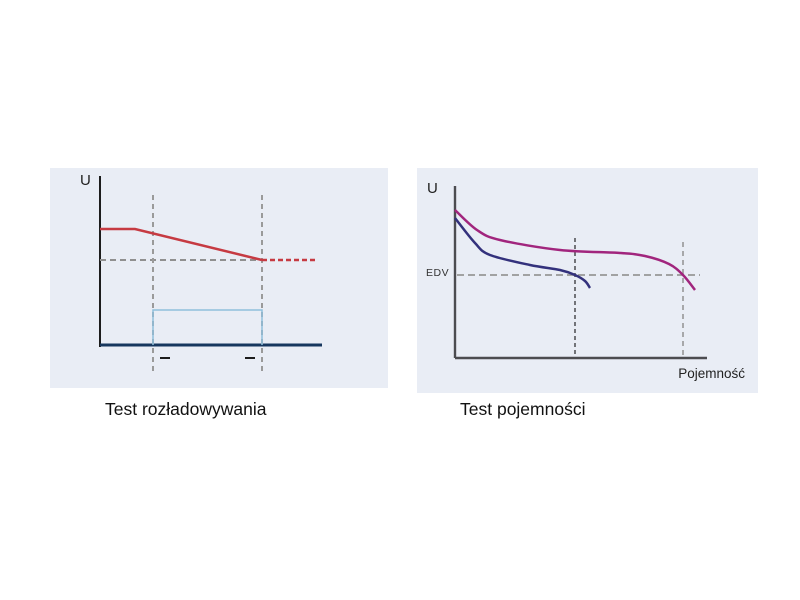  Describe the element at coordinates (438, 273) in the screenshot. I see `edv-label: EDV` at that location.